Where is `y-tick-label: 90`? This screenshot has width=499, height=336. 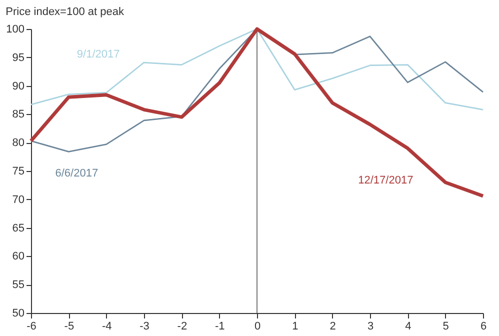 y-tick-label: 90 is located at coordinates (18, 86).